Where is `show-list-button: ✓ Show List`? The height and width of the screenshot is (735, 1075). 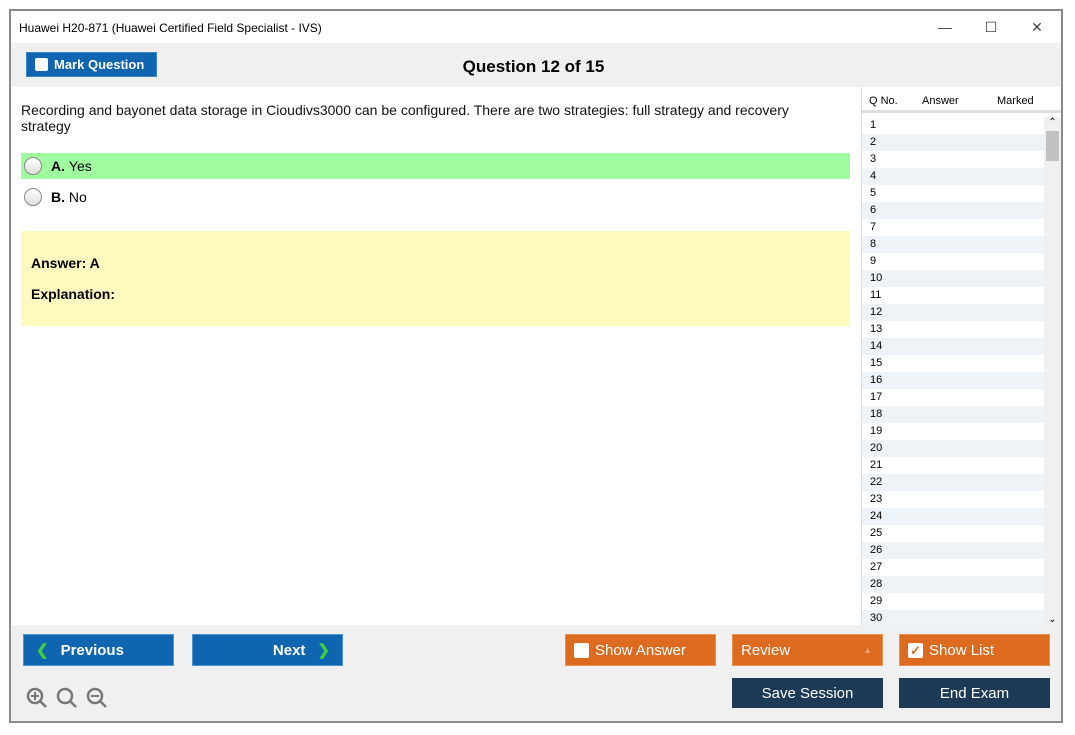 show-list-button: ✓ Show List is located at coordinates (974, 650).